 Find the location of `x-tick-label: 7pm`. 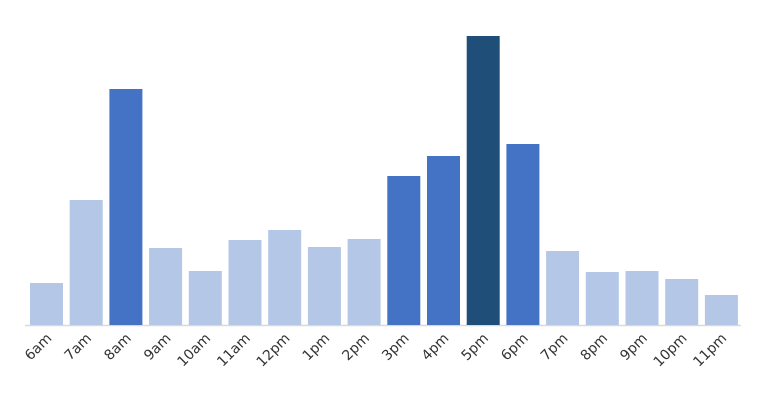

x-tick-label: 7pm is located at coordinates (555, 348).